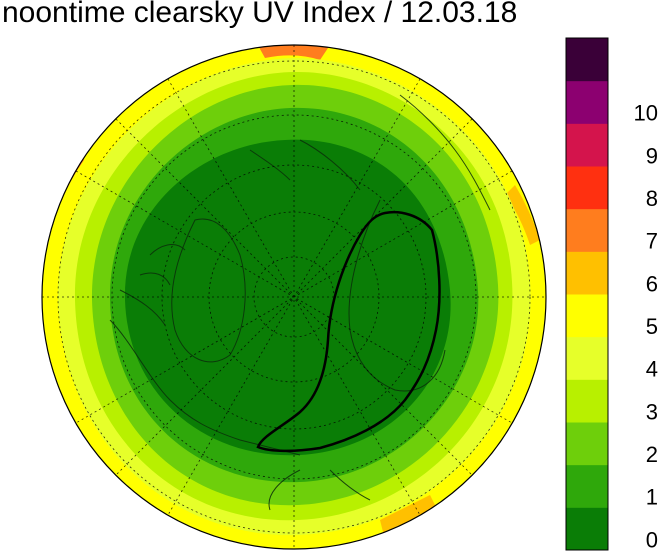 Image resolution: width=662 pixels, height=559 pixels. What do you see at coordinates (646, 113) in the screenshot?
I see `colorbar-label-10: 10` at bounding box center [646, 113].